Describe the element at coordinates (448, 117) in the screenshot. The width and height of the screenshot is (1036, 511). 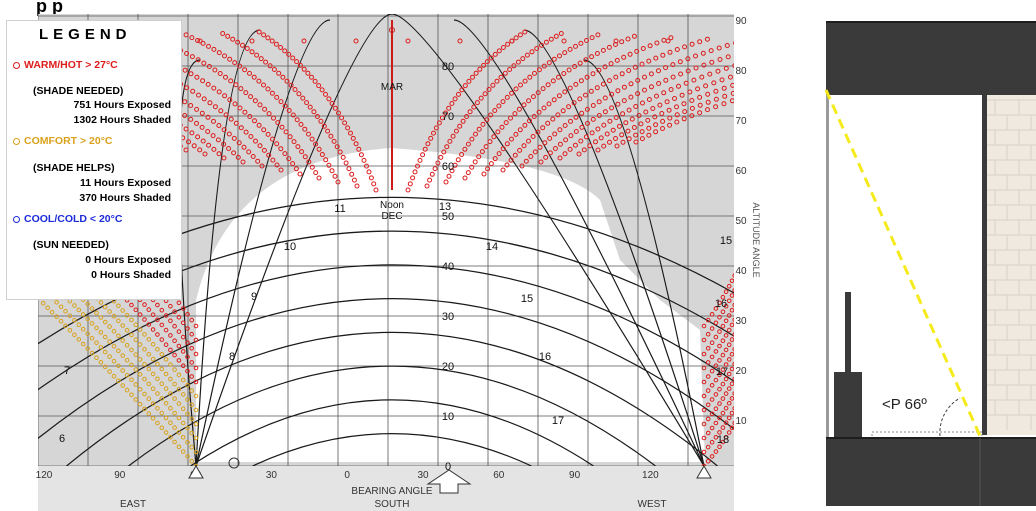
I see `center-altitude-label: 70` at that location.